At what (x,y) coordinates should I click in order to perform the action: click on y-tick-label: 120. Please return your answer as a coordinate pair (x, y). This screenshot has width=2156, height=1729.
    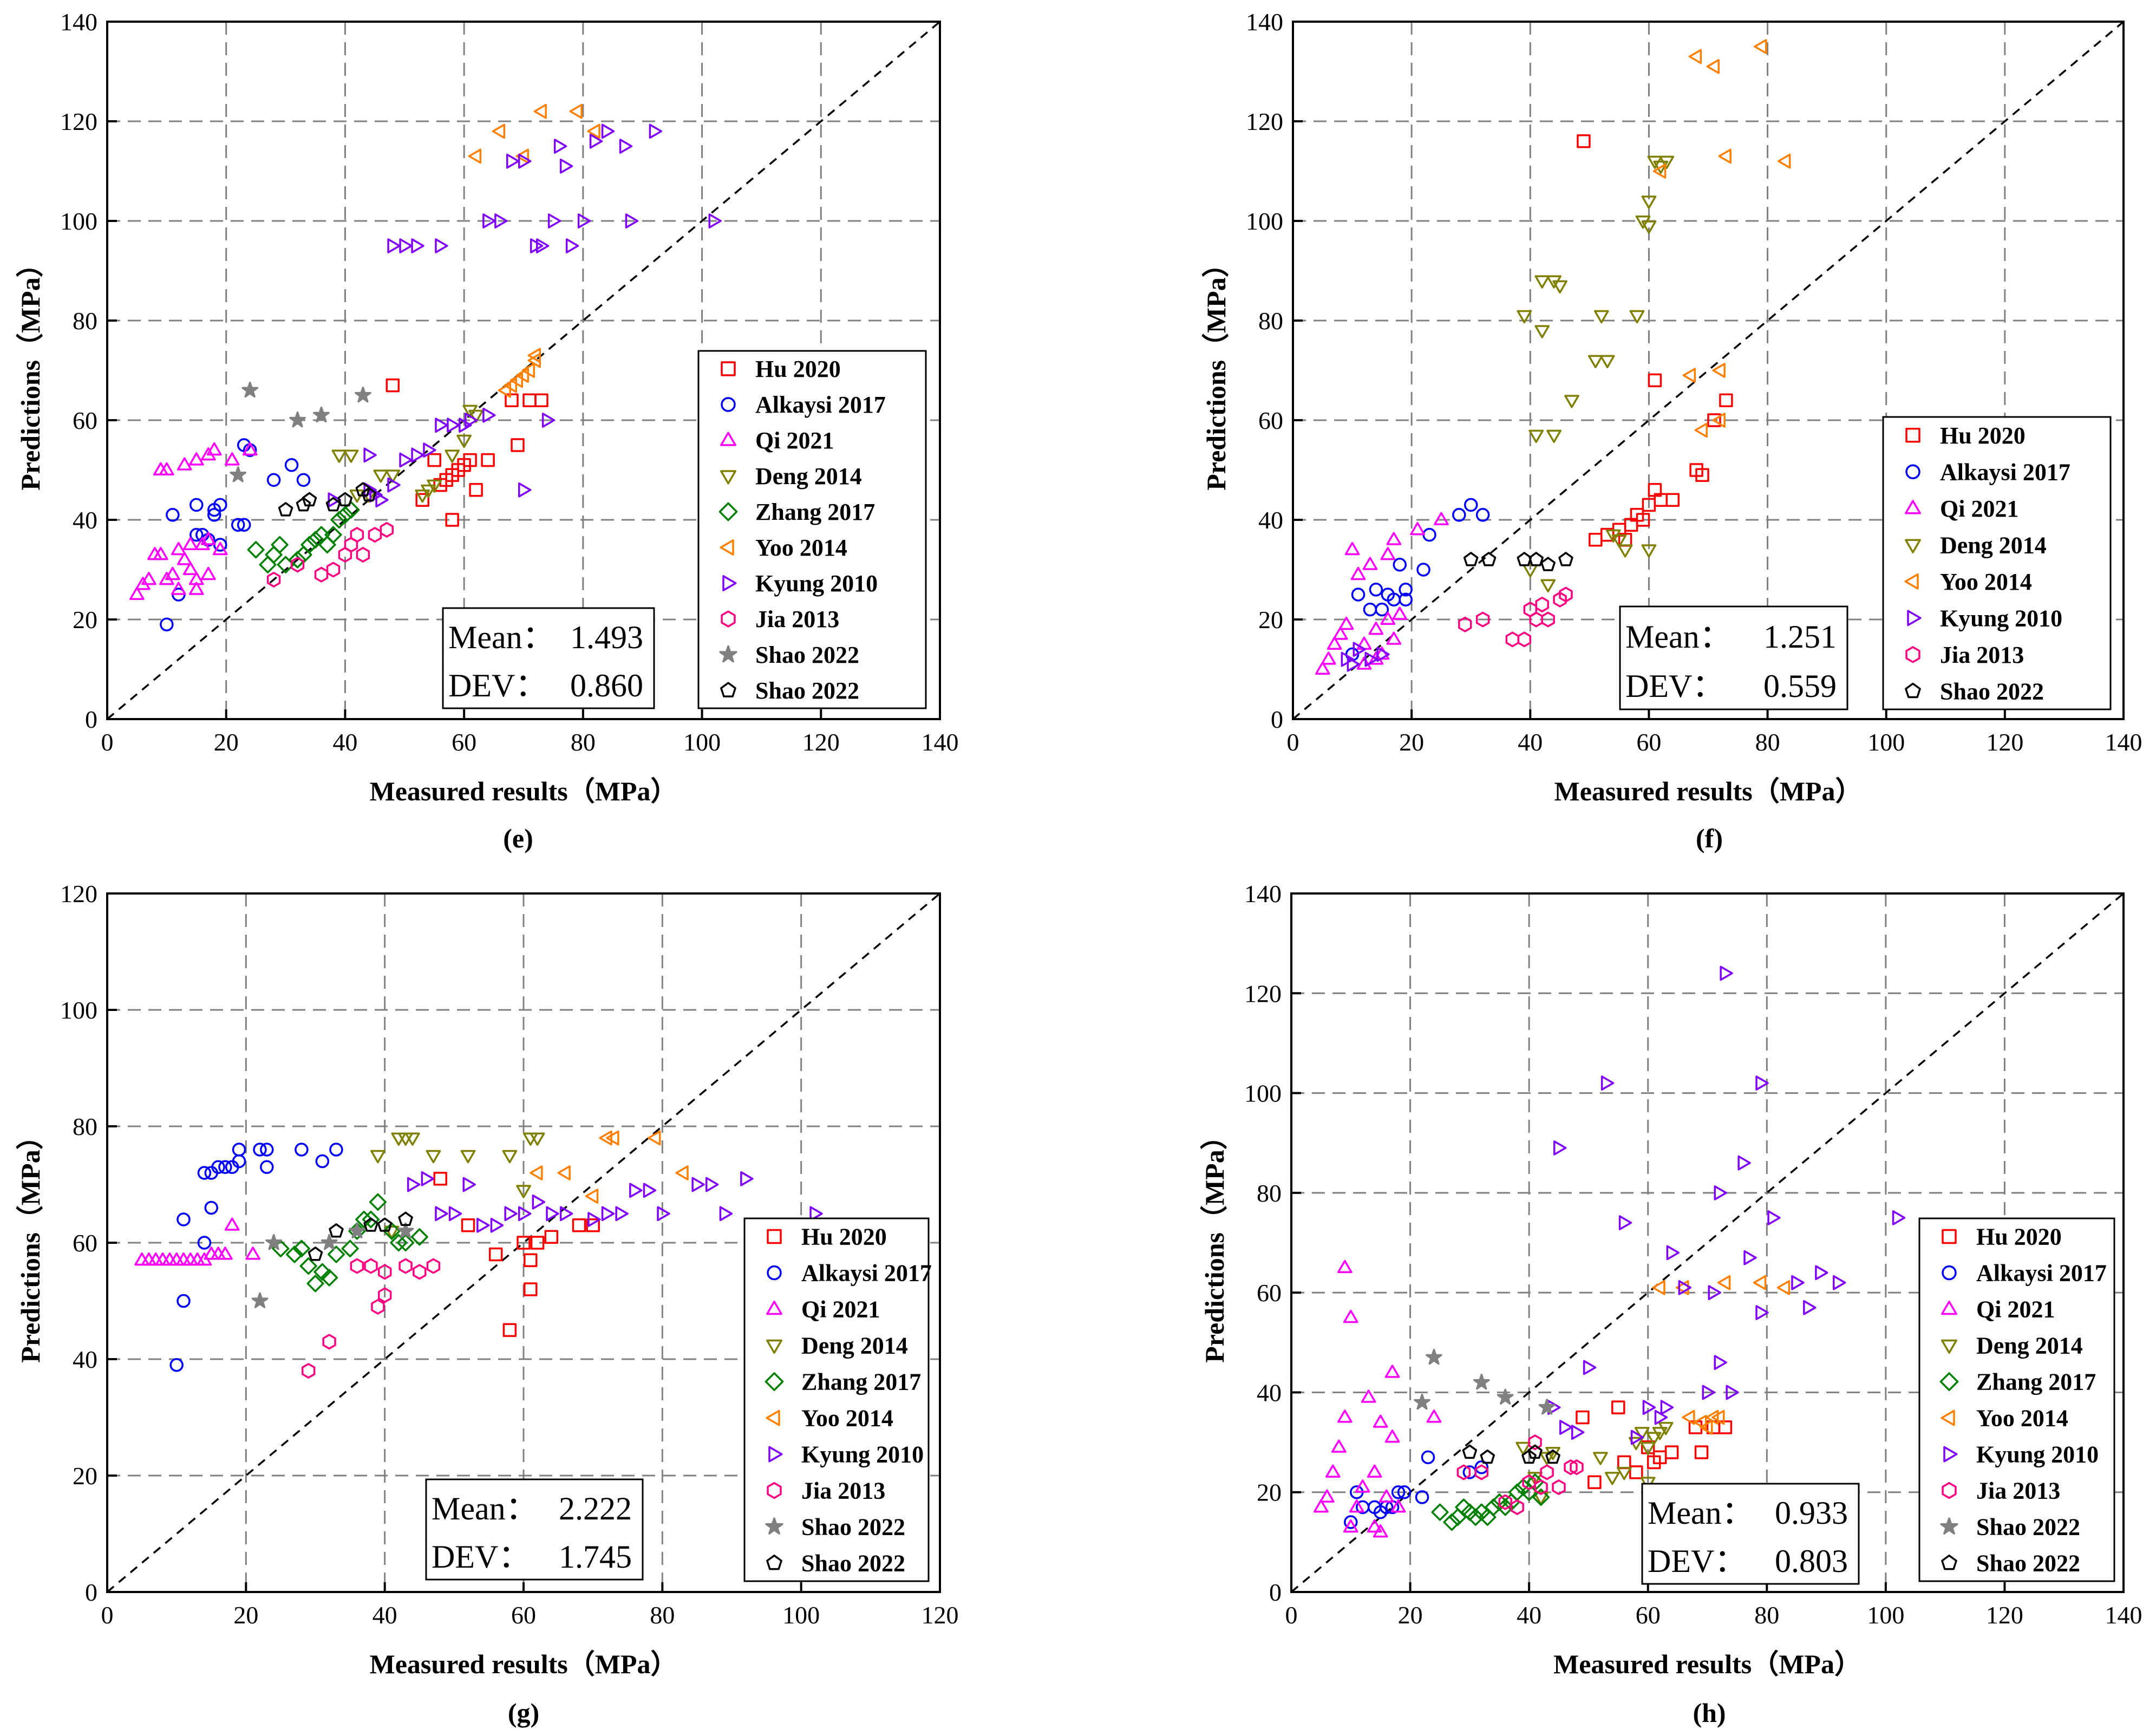
    Looking at the image, I should click on (1263, 993).